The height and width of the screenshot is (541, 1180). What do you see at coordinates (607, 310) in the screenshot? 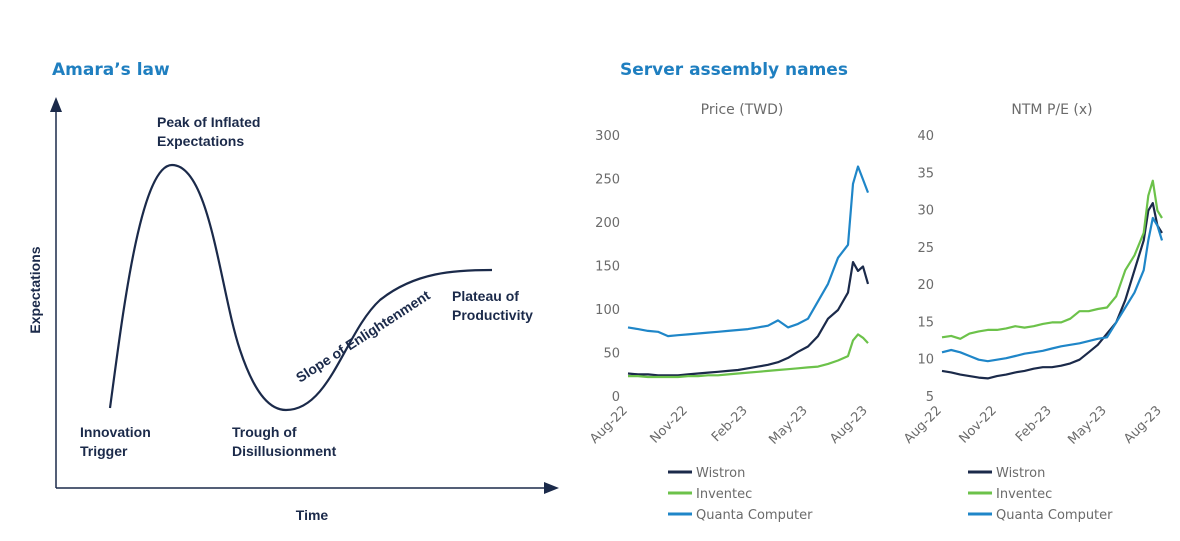
I see `price-y-tick-label: 100` at bounding box center [607, 310].